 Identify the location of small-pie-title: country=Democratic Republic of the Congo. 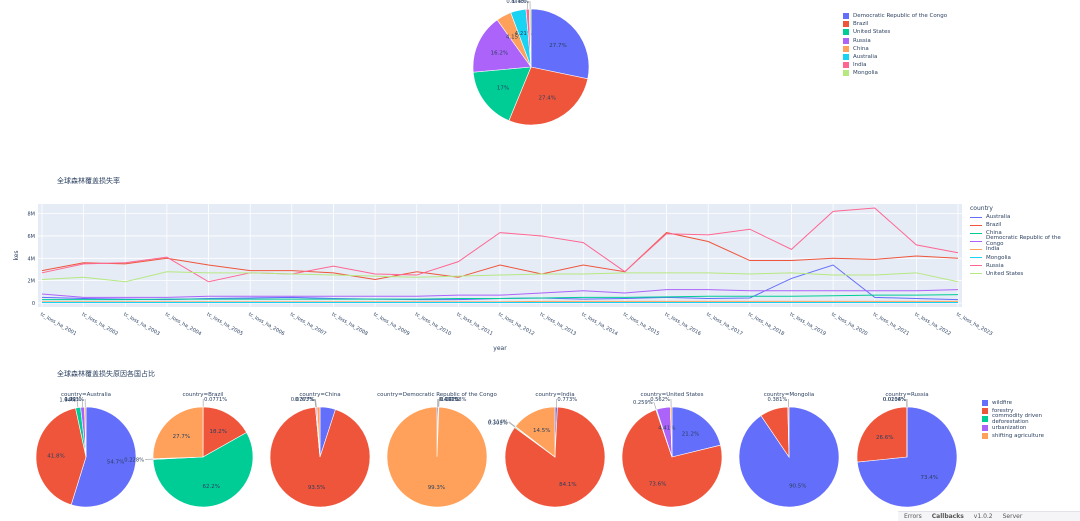
(437, 395).